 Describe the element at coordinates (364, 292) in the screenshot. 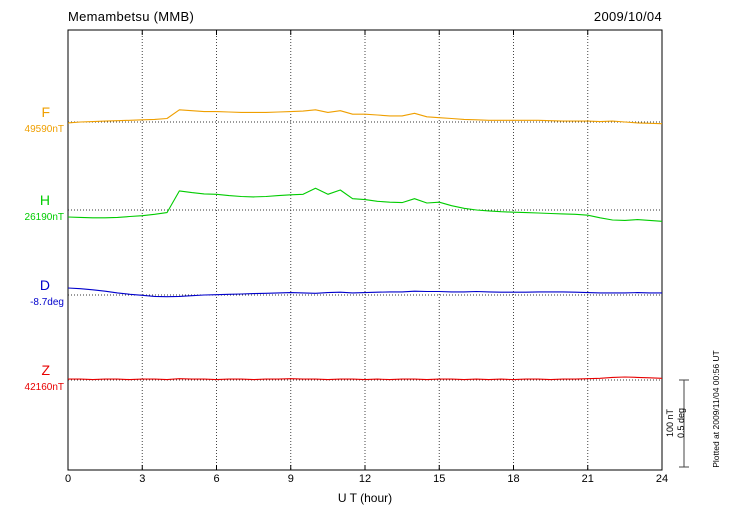

I see `trace-D` at that location.